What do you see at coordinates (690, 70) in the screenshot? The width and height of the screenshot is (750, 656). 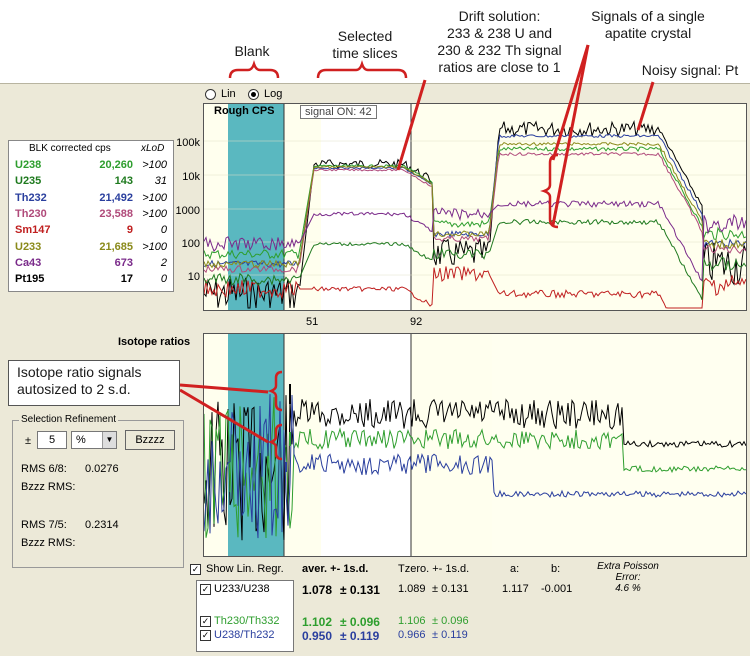 I see `noisy-signal-annotation: Noisy signal: Pt` at bounding box center [690, 70].